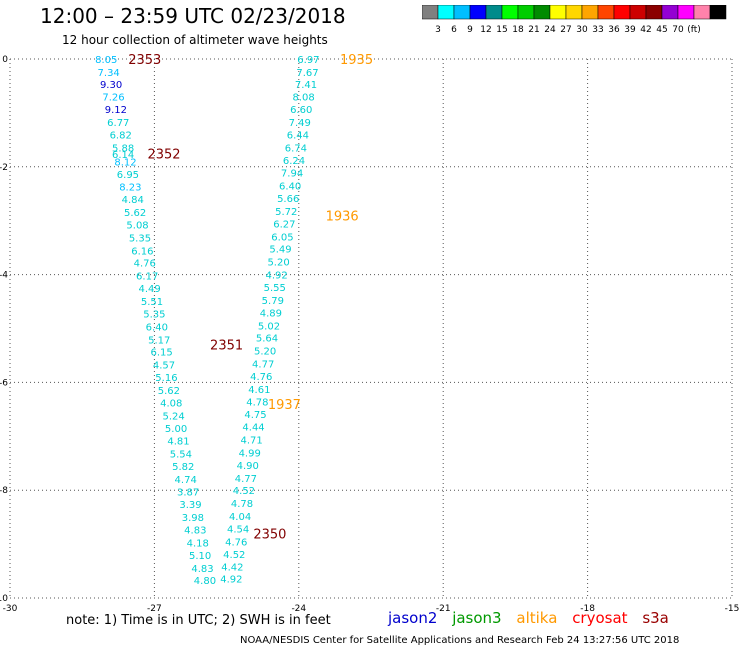  What do you see at coordinates (718, 12) in the screenshot?
I see `legend-swatch` at bounding box center [718, 12].